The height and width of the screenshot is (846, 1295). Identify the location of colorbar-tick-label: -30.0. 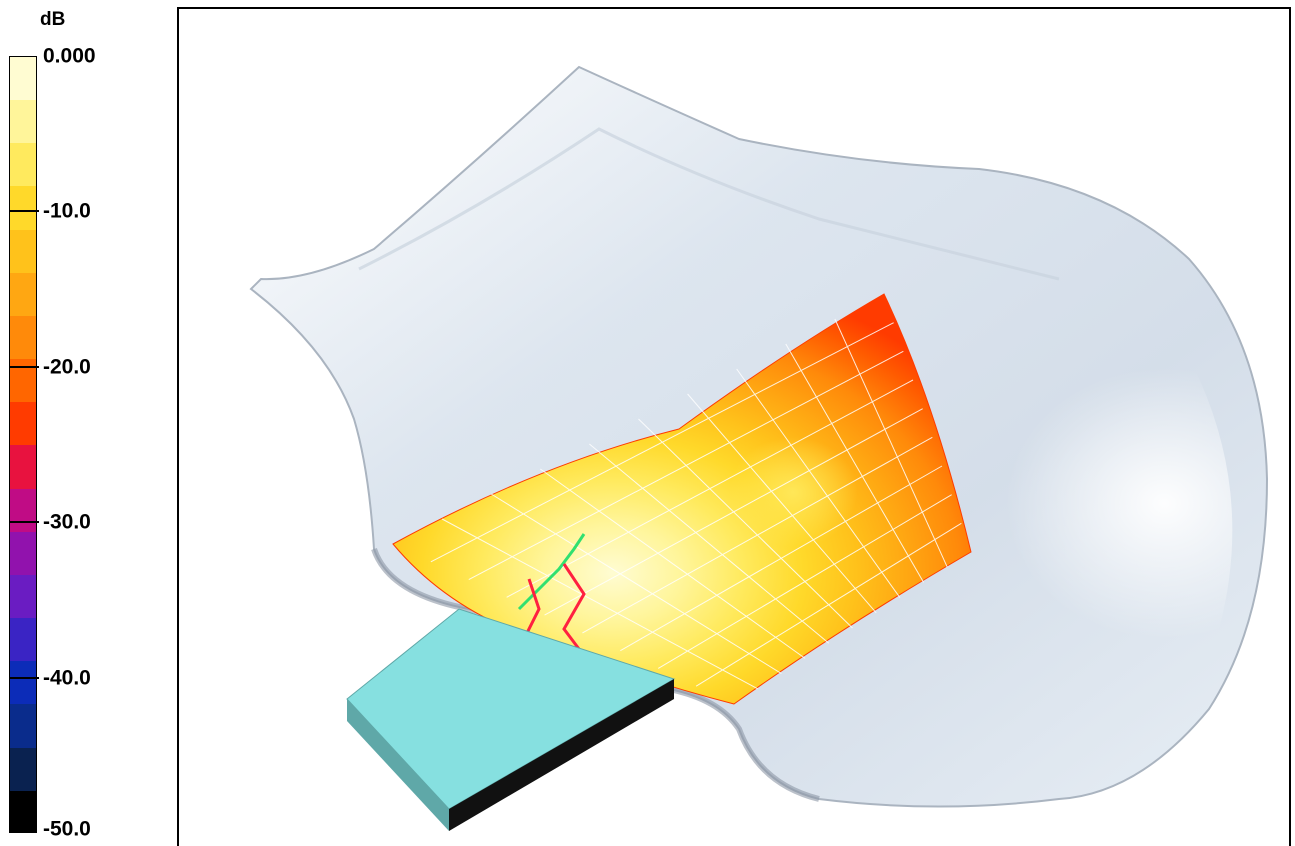
(67, 522).